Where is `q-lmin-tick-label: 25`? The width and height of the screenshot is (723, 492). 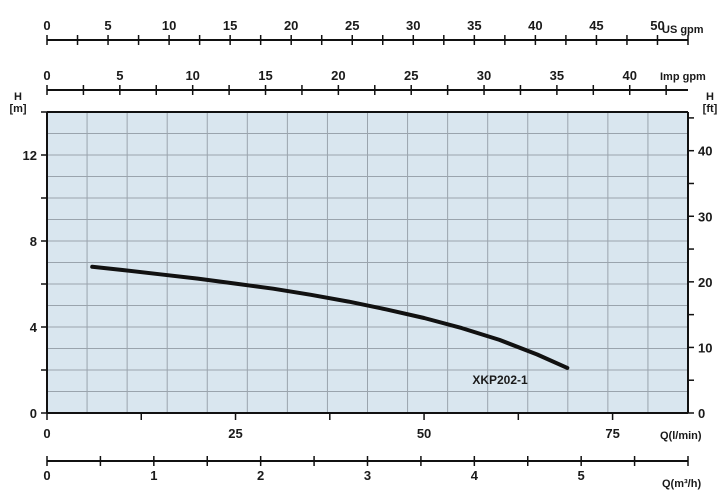 q-lmin-tick-label: 25 is located at coordinates (235, 433).